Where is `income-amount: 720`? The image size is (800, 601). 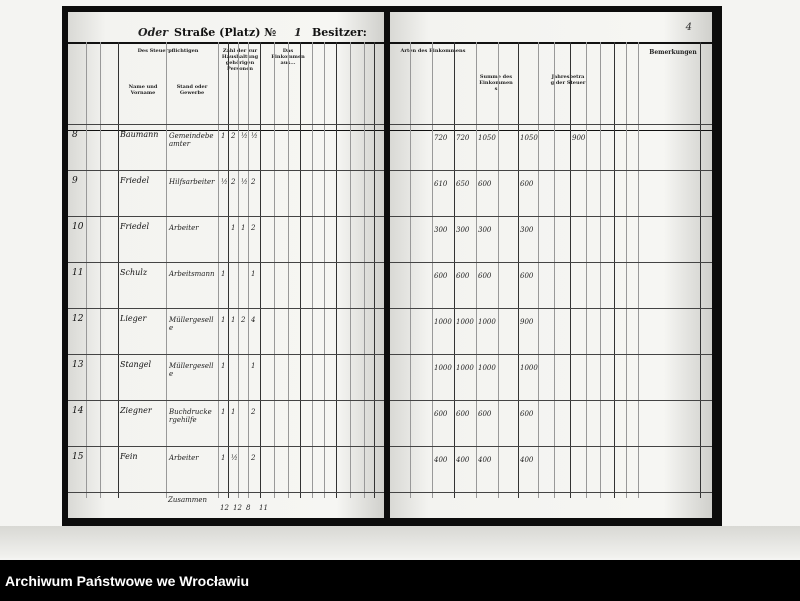 income-amount: 720 is located at coordinates (463, 138).